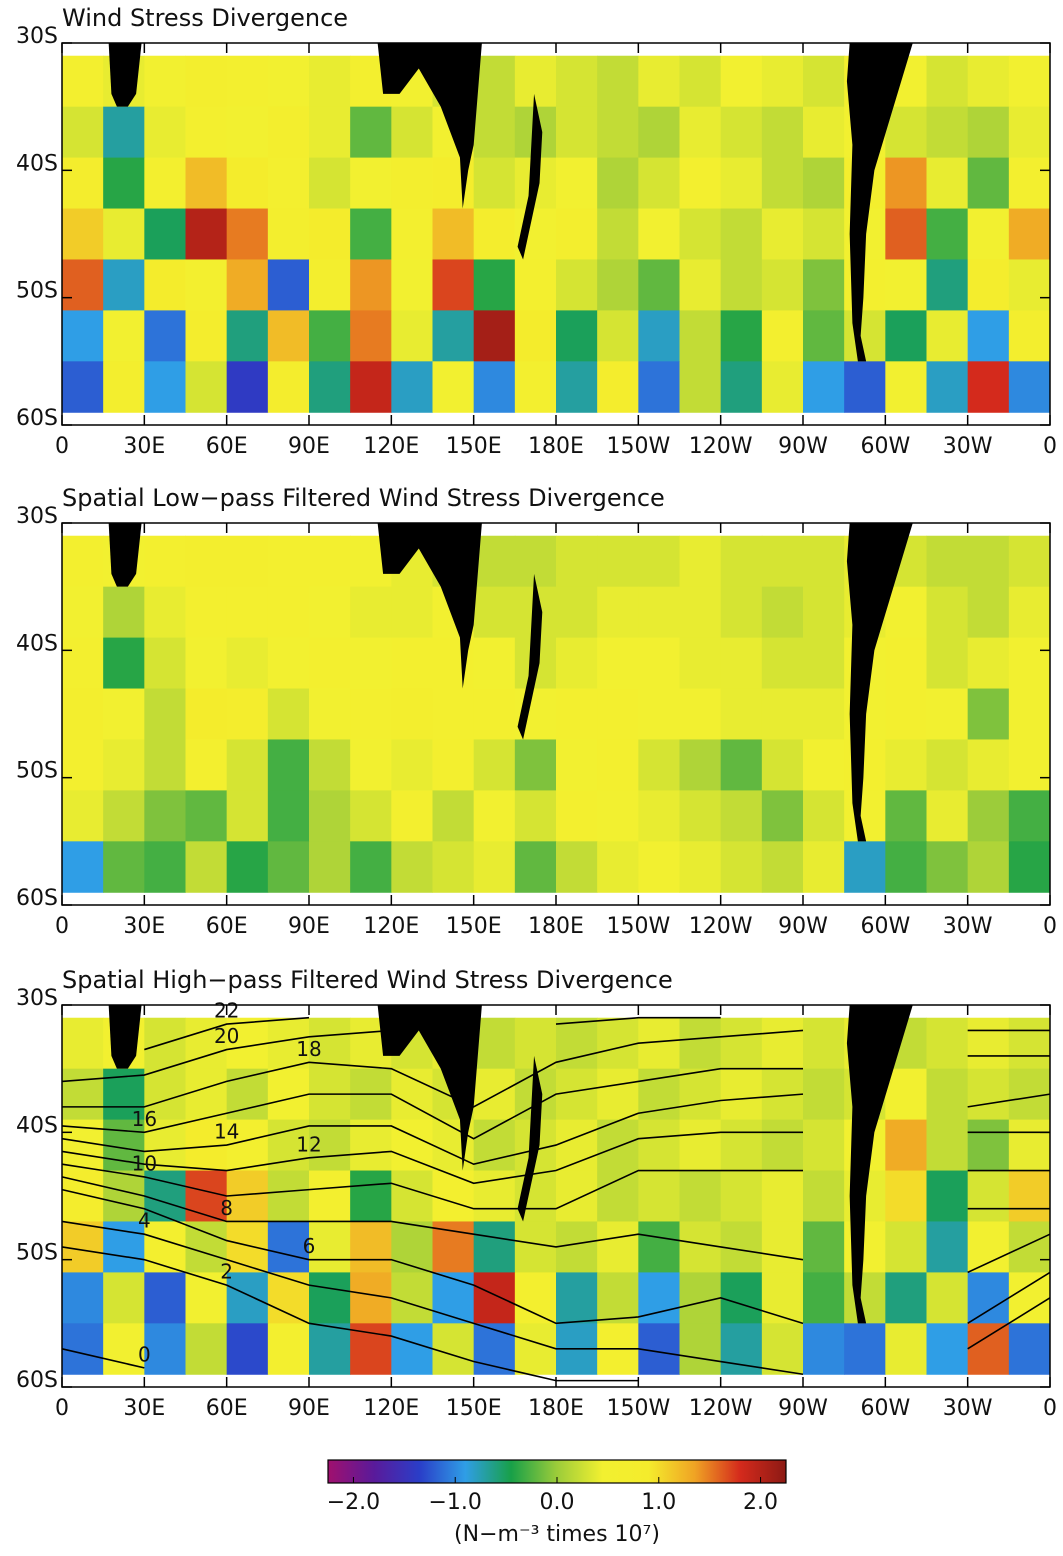 Image resolution: width=1063 pixels, height=1556 pixels. What do you see at coordinates (226, 1272) in the screenshot?
I see `contour-label: 2` at bounding box center [226, 1272].